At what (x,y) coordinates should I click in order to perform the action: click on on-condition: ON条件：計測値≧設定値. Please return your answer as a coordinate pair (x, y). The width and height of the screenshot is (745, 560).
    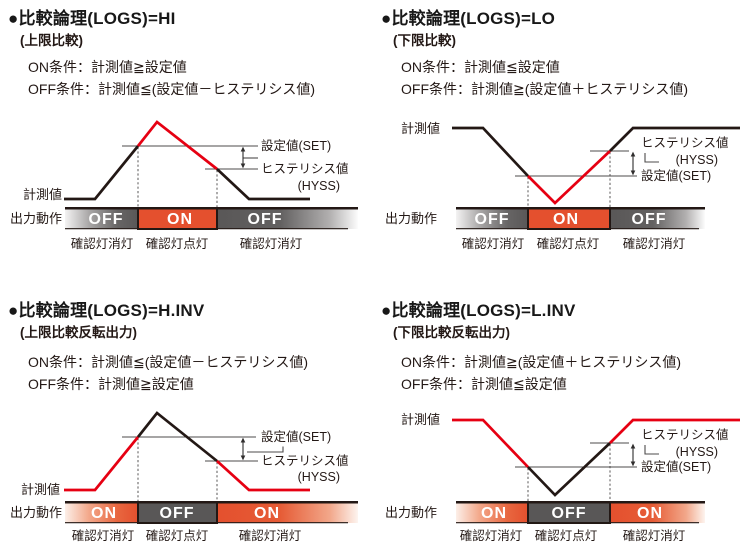
    Looking at the image, I should click on (107, 67).